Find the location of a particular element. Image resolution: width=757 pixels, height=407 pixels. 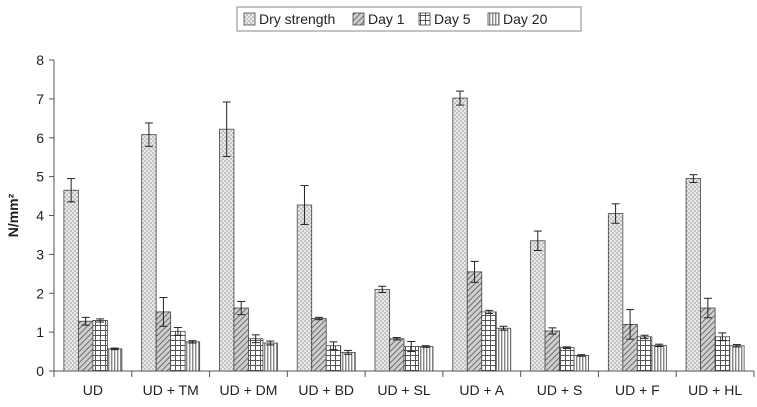

category-label: UD + A is located at coordinates (481, 390).